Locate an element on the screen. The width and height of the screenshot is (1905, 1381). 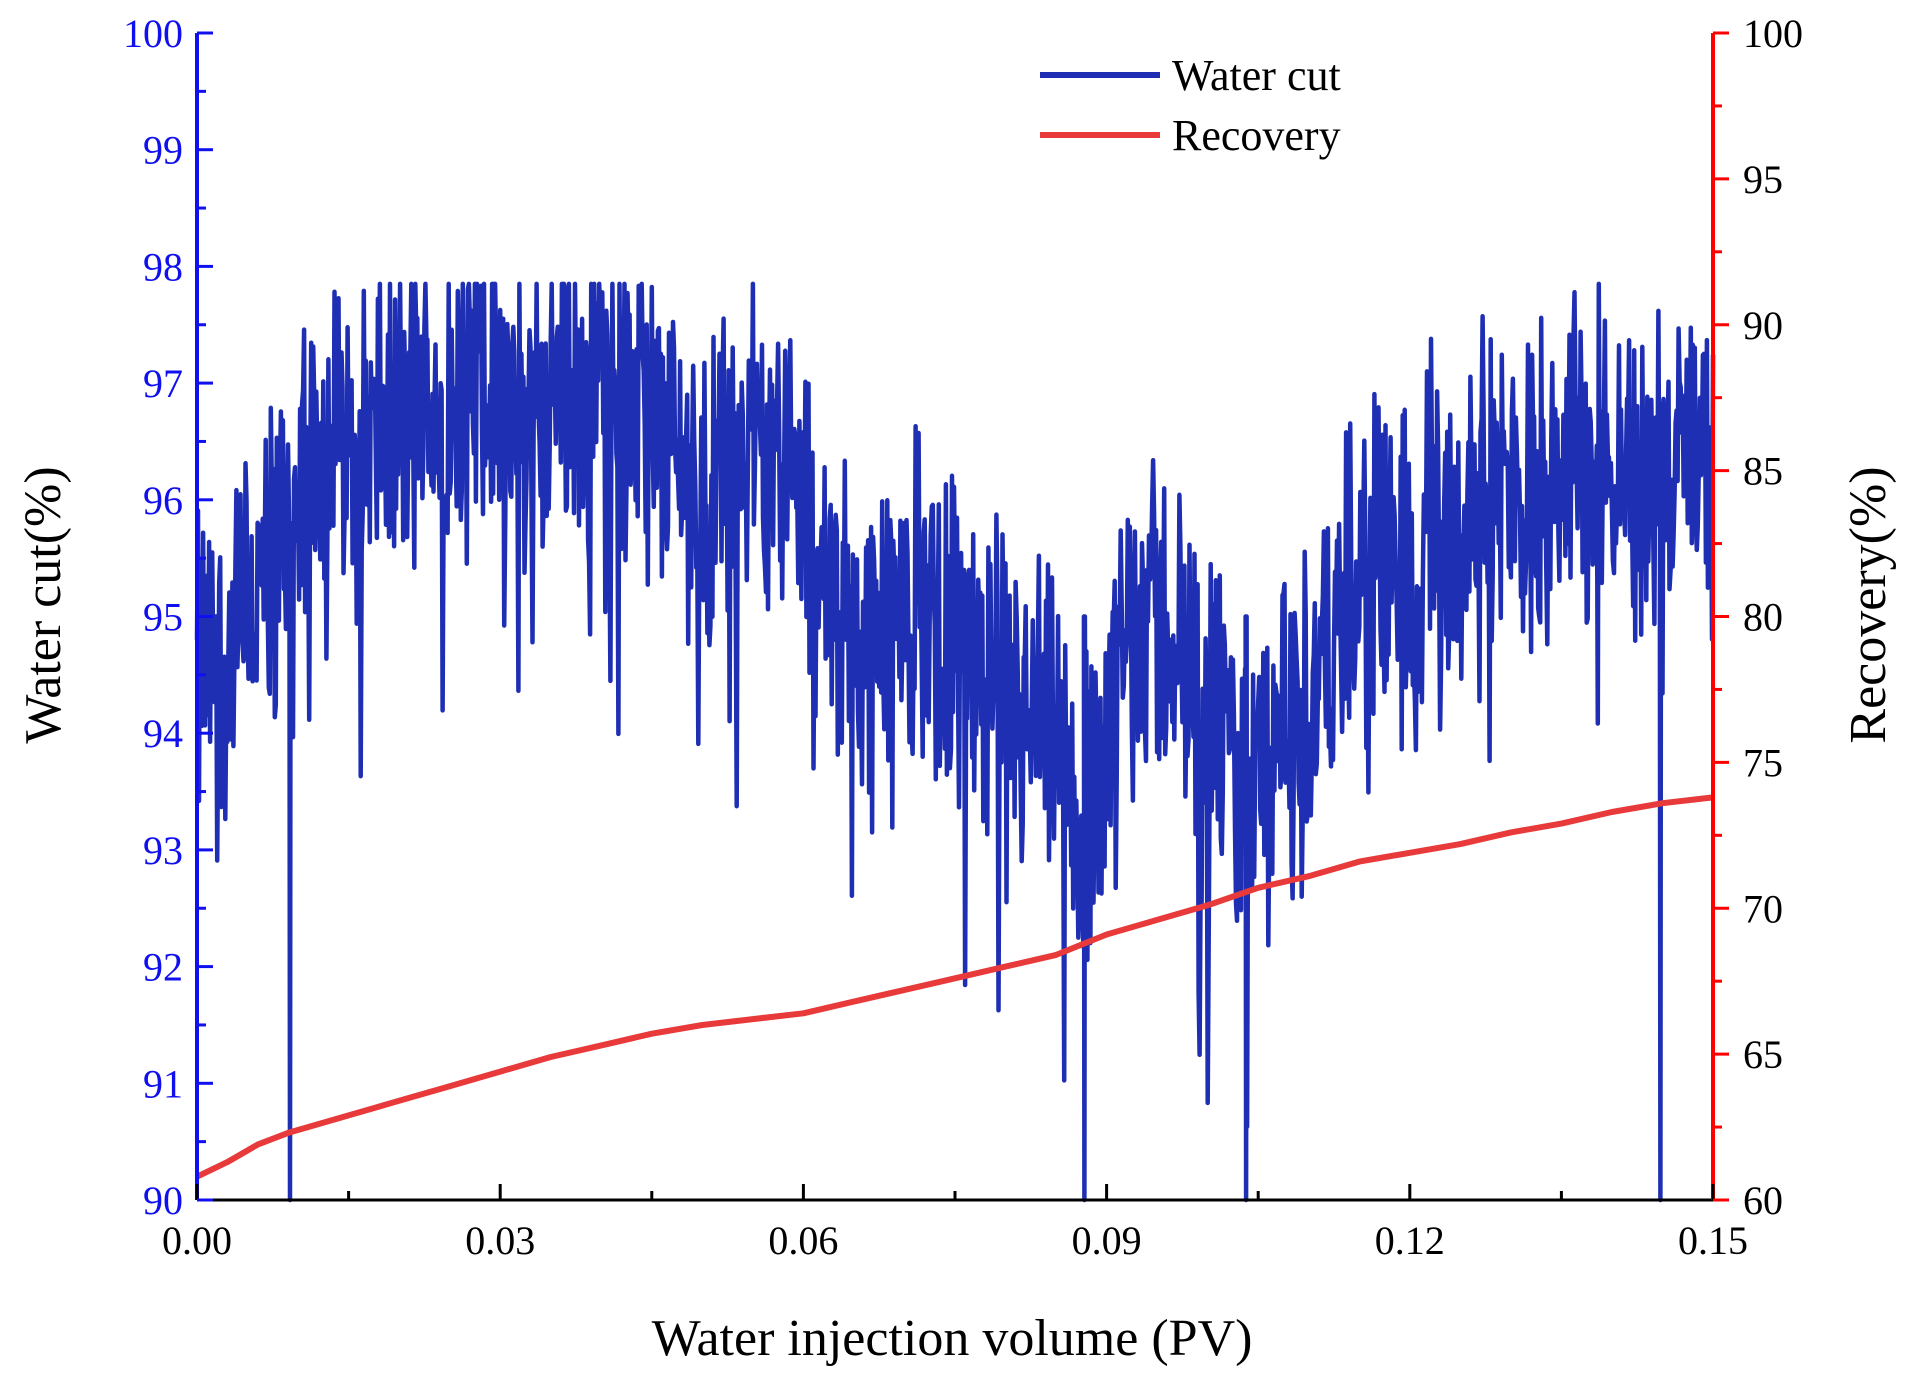
y-left-tick-label: 93 is located at coordinates (163, 850).